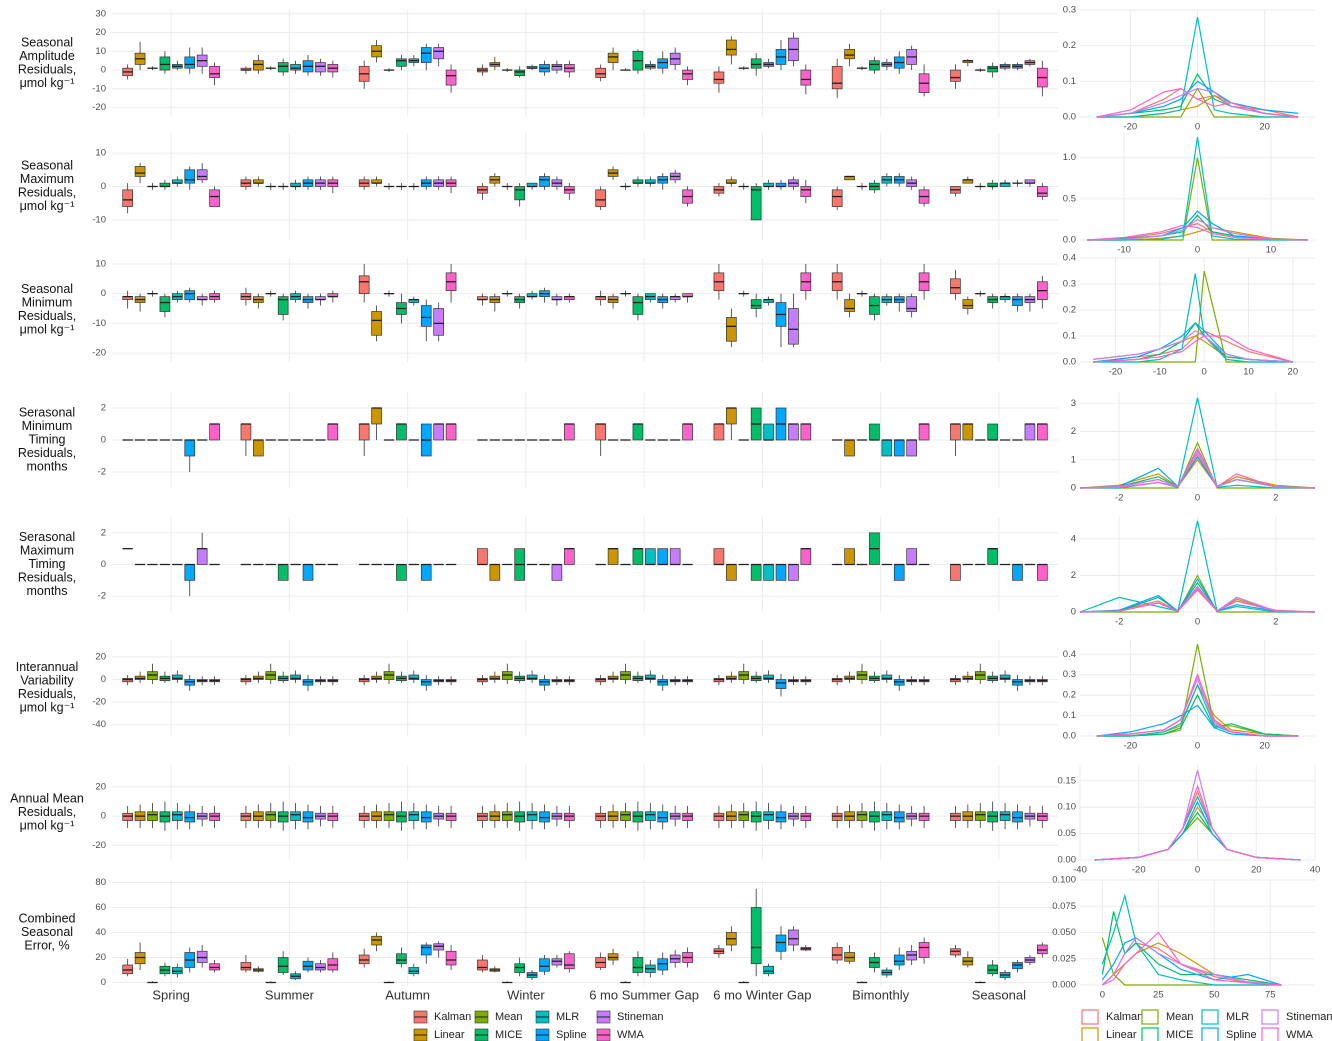 The width and height of the screenshot is (1332, 1041). Describe the element at coordinates (1069, 284) in the screenshot. I see `y-tick-label: 0.3` at that location.